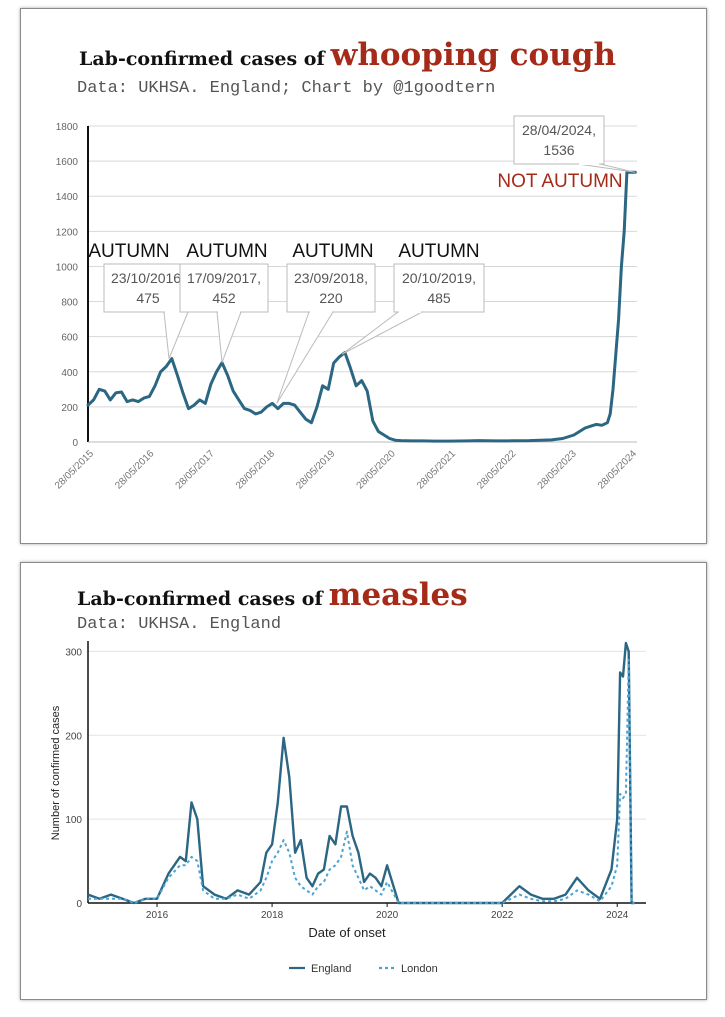 The height and width of the screenshot is (1017, 725). Describe the element at coordinates (419, 969) in the screenshot. I see `legend-label: London` at that location.